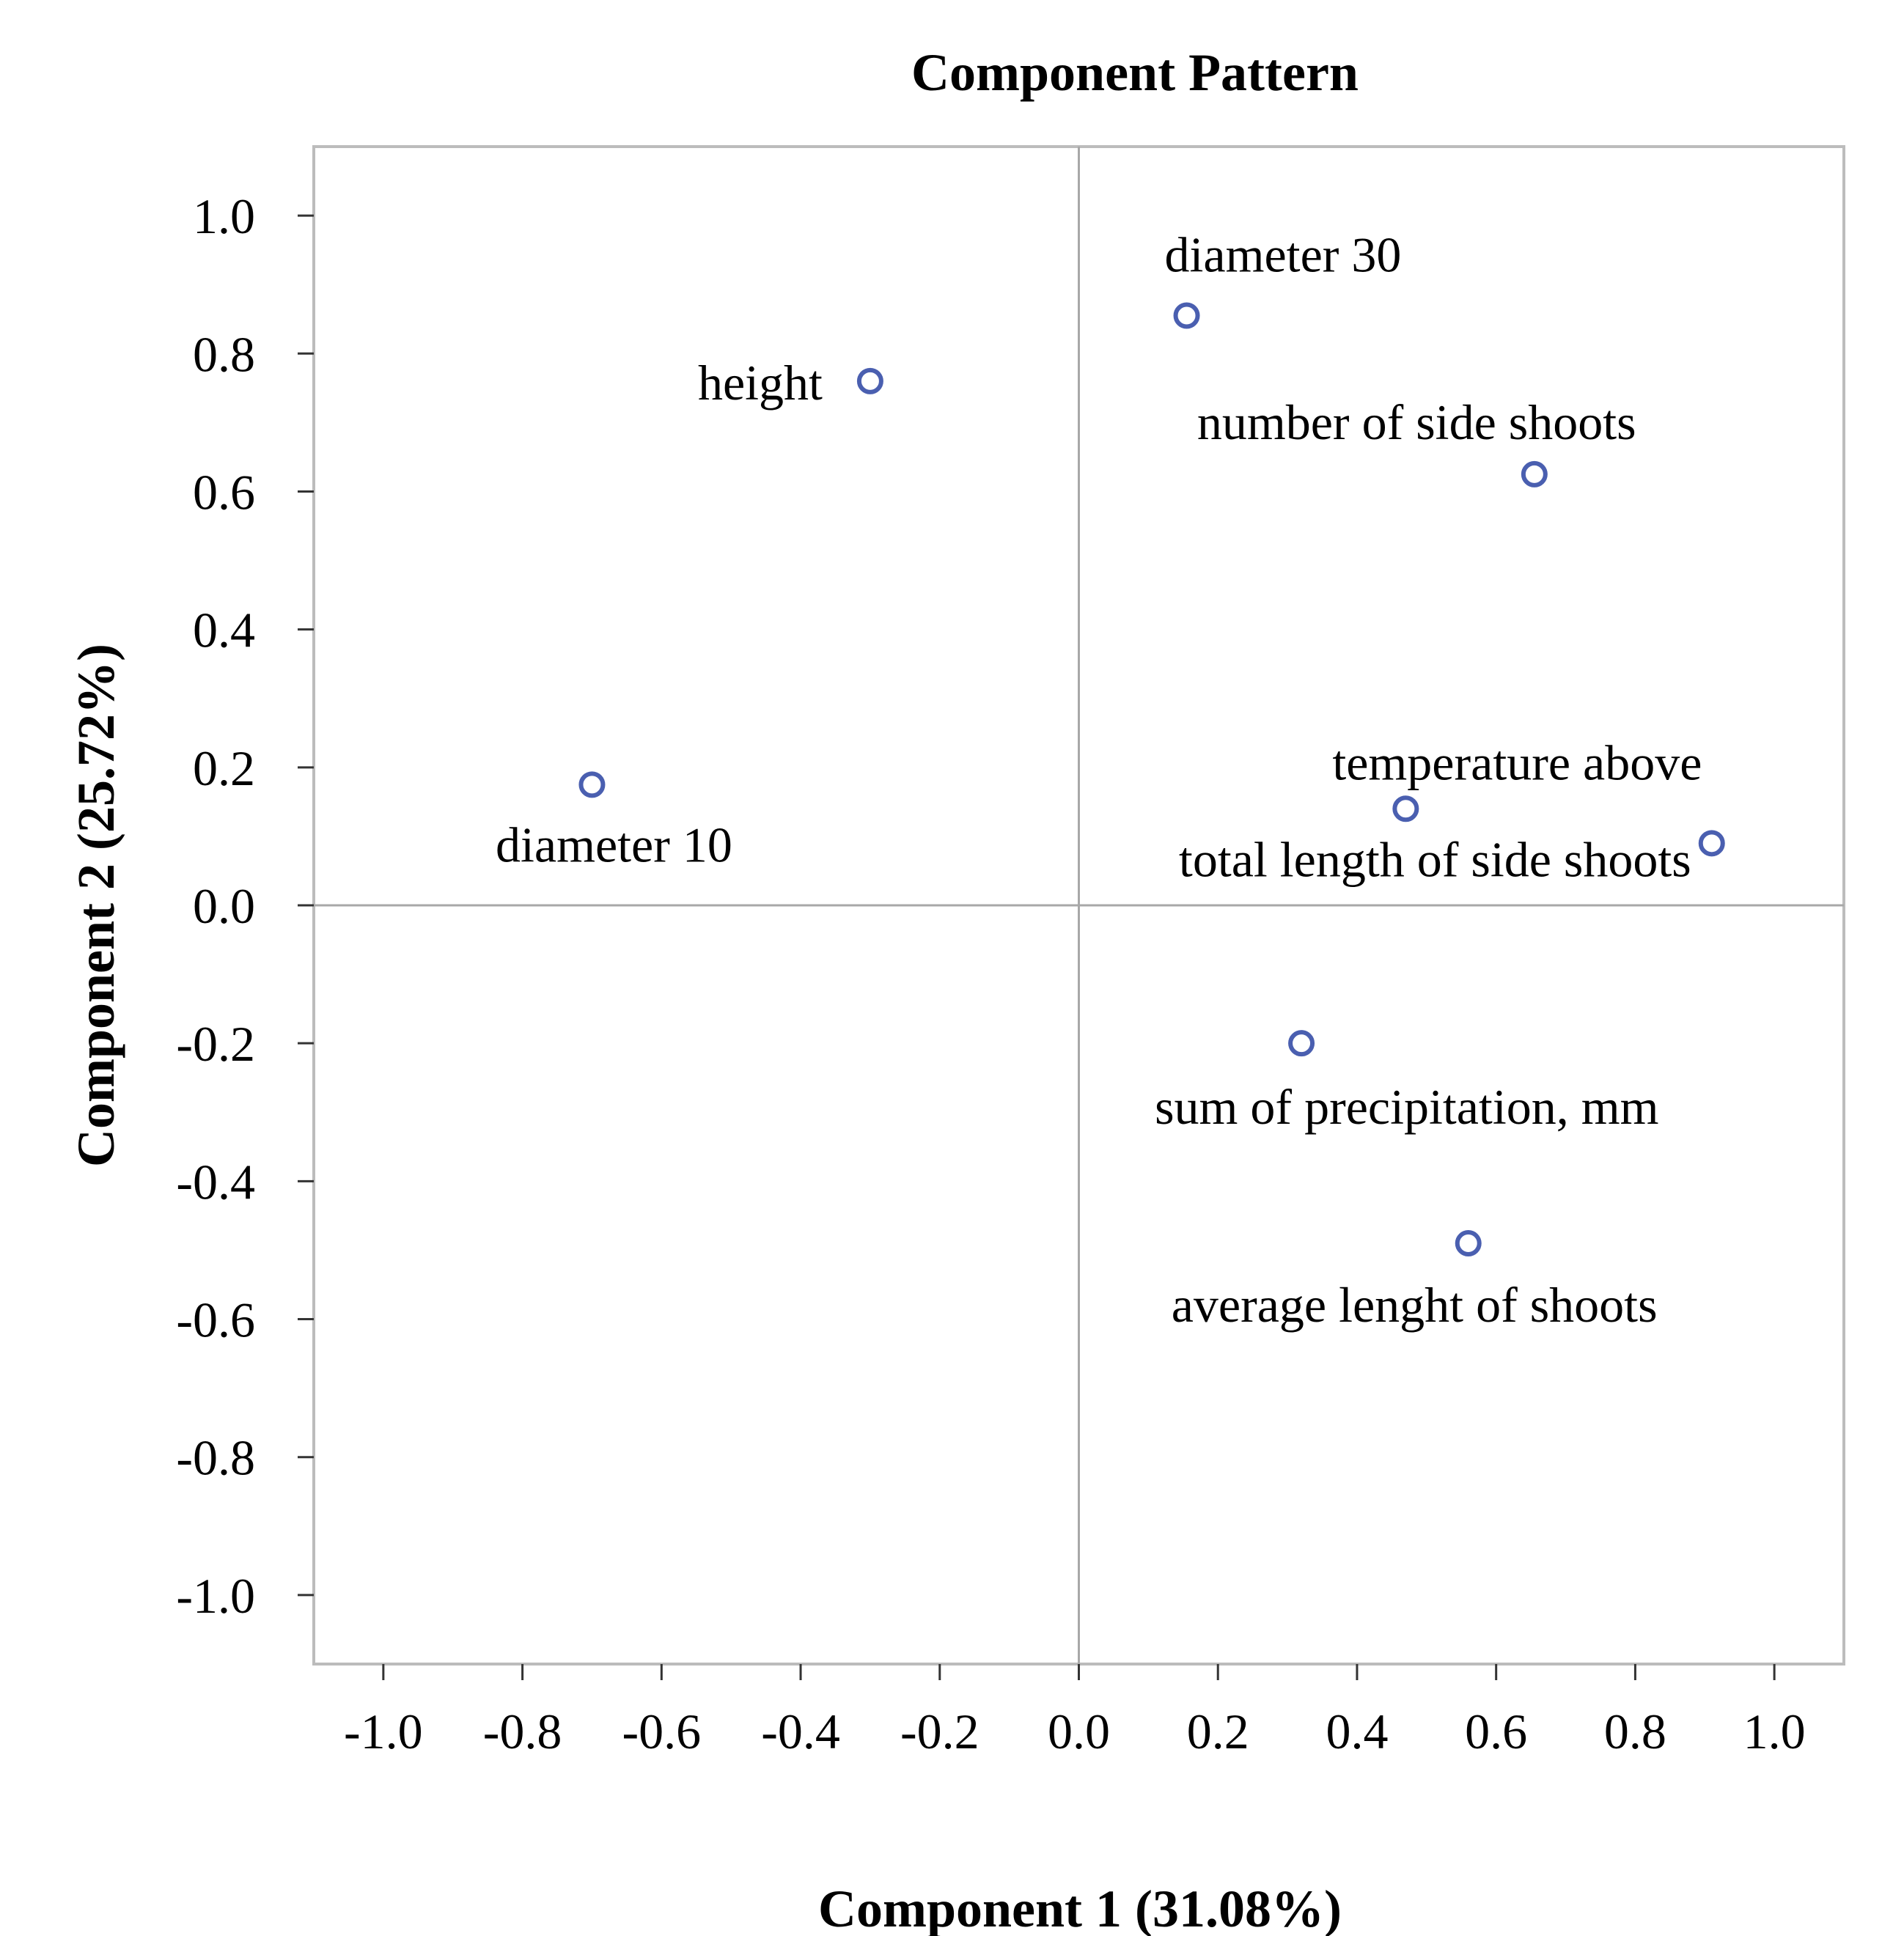 The height and width of the screenshot is (1936, 1904). Describe the element at coordinates (224, 631) in the screenshot. I see `y-tick-label: 0.4` at that location.